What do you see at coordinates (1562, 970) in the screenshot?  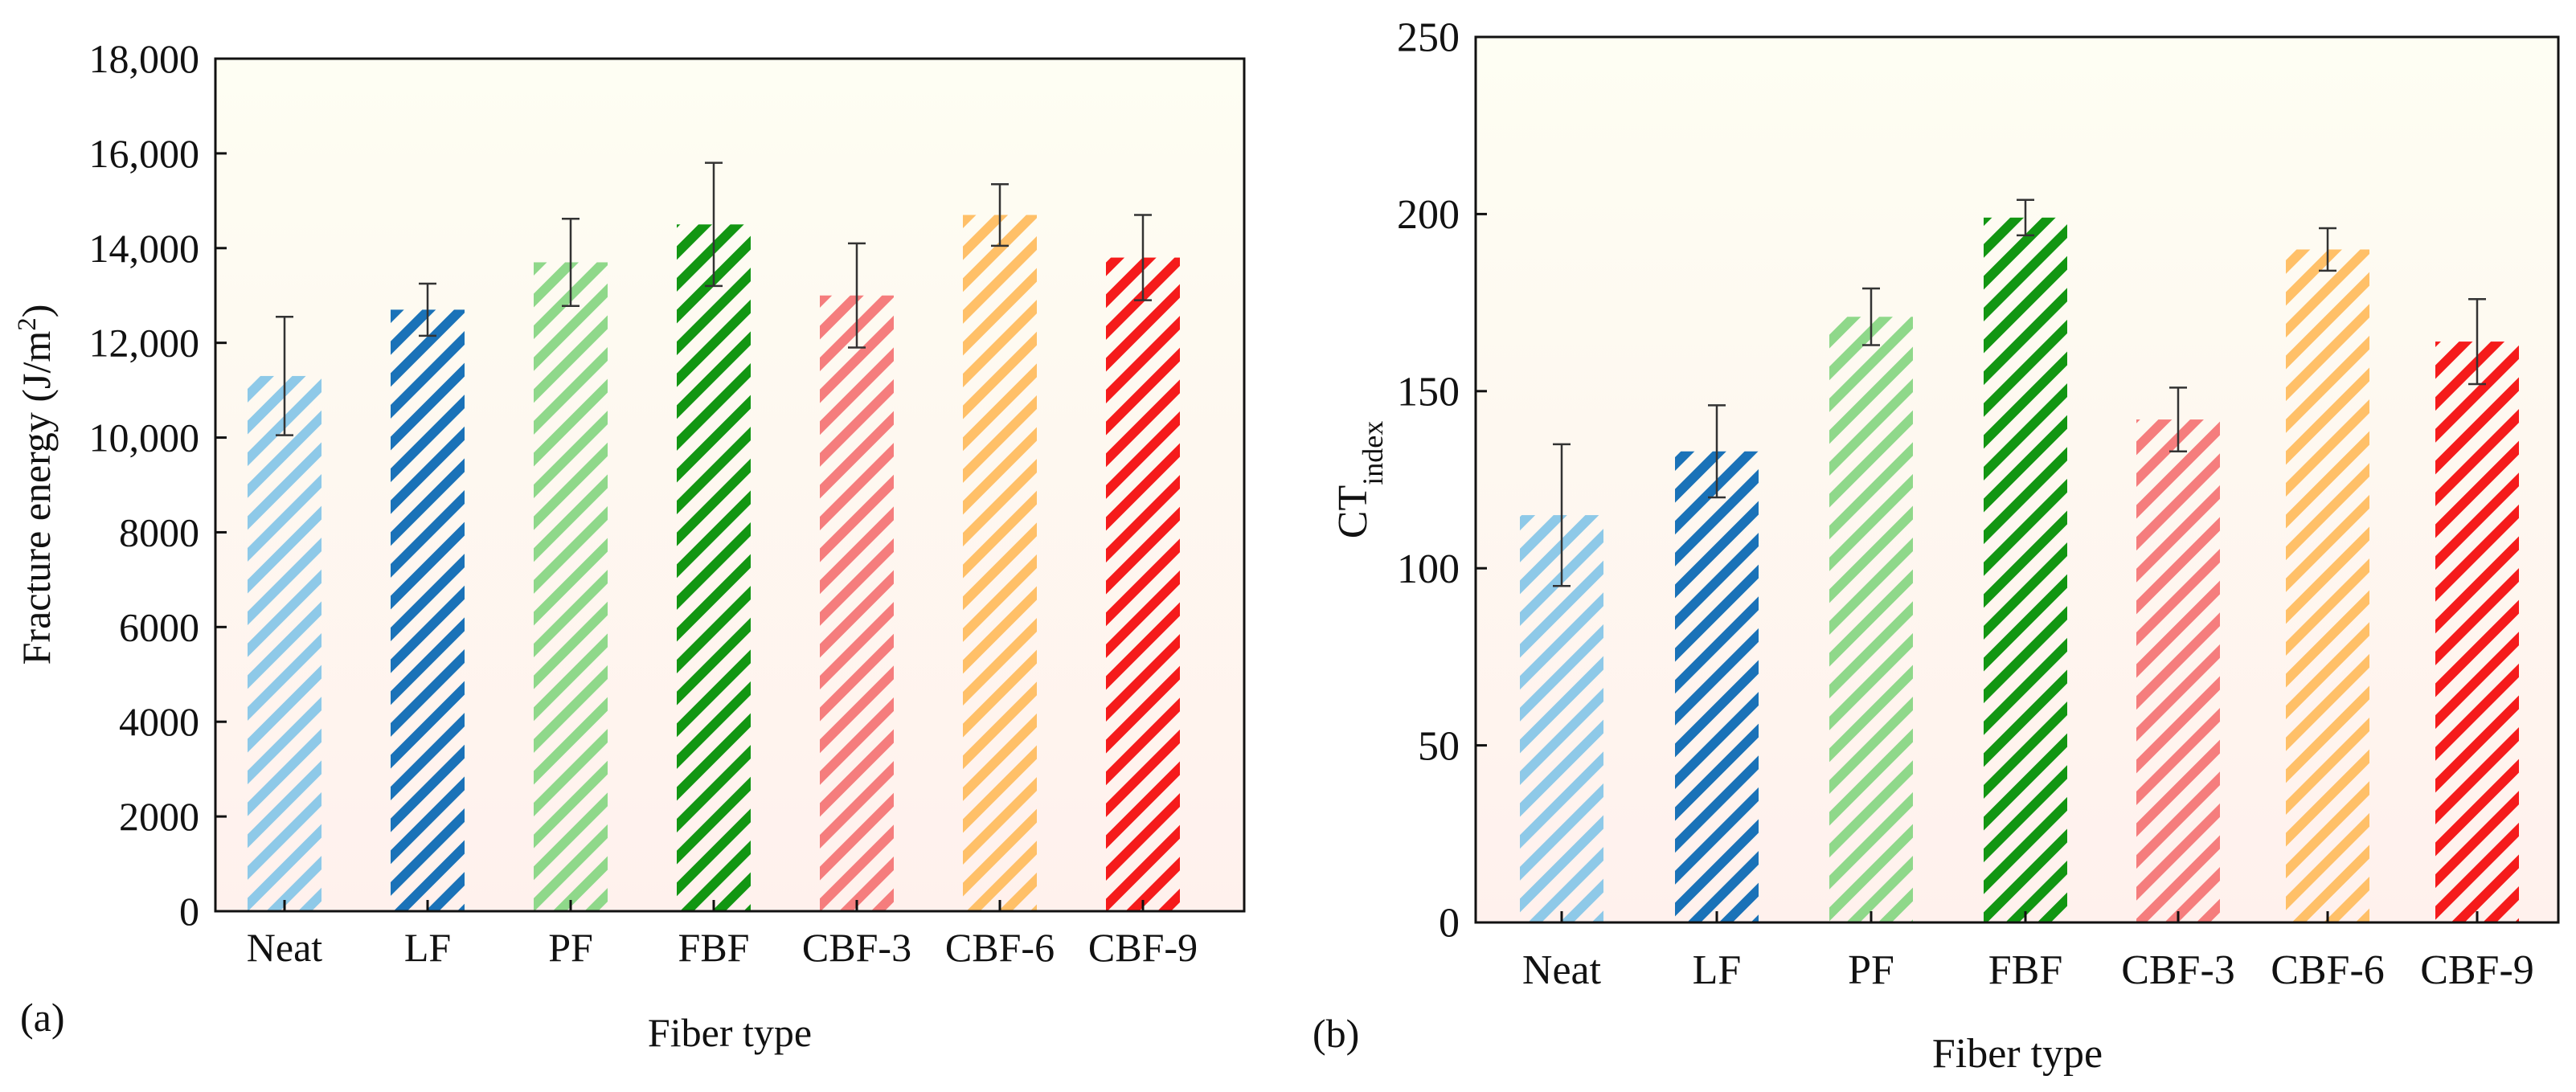 I see `x-tick-label-b: Neat` at bounding box center [1562, 970].